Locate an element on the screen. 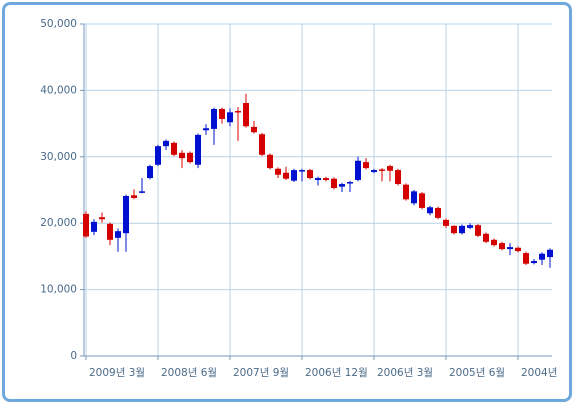  x-tick-label: 2007년 9월 is located at coordinates (261, 373).